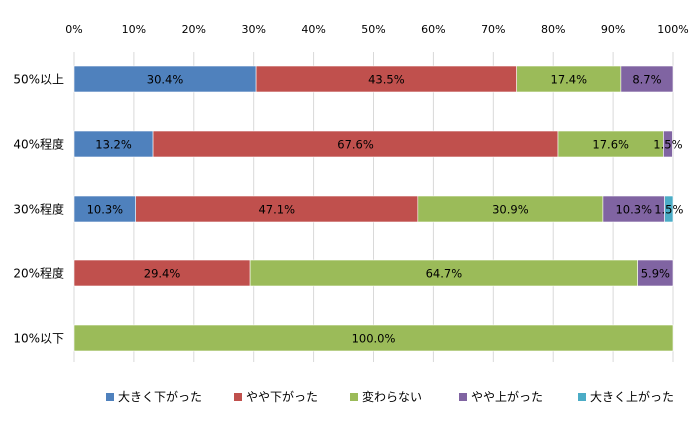  I want to click on bar-data-label: 47.1%, so click(276, 210).